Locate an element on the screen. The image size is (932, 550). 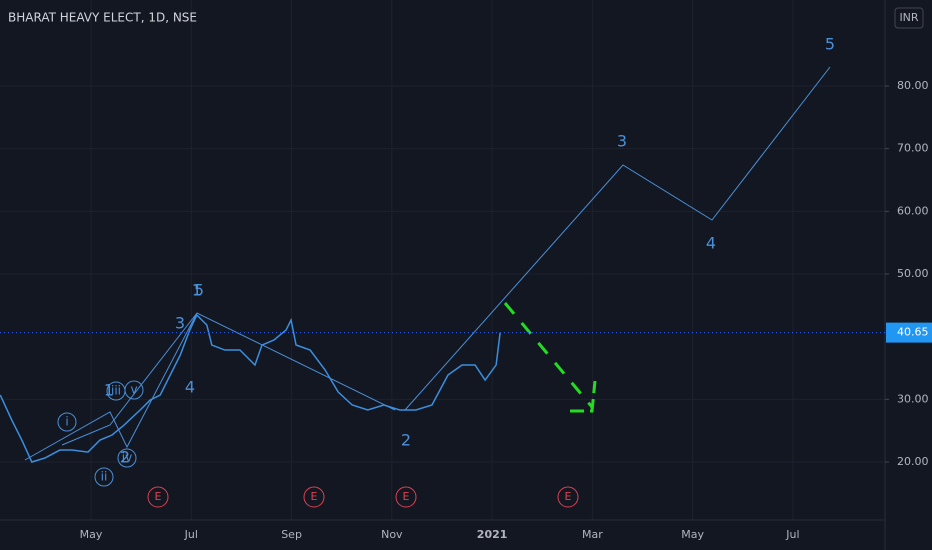
price-line is located at coordinates (250, 388).